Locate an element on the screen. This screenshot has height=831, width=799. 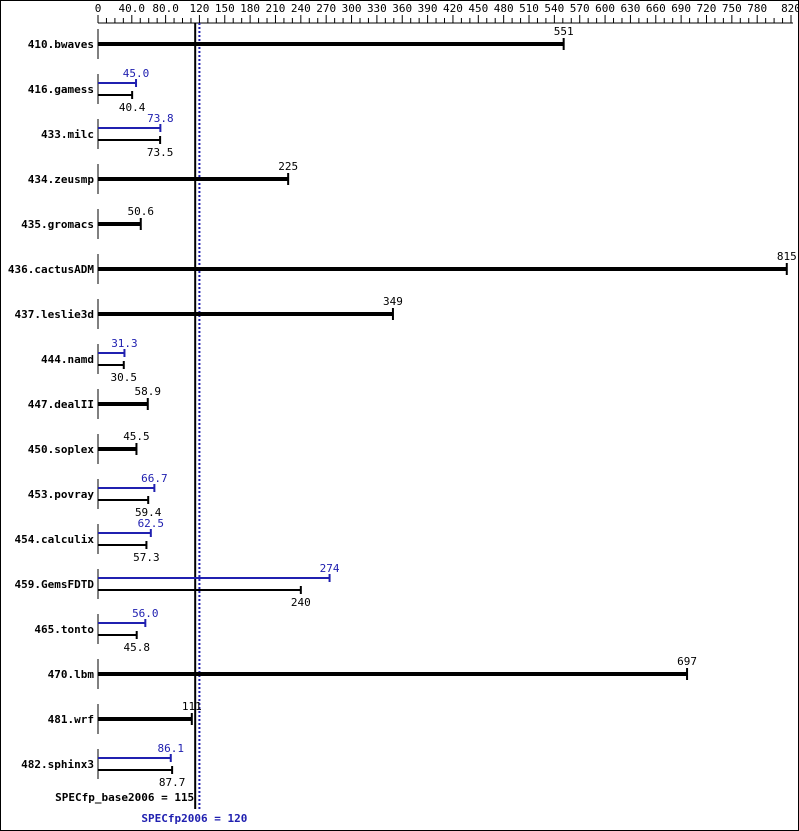
base-value-label: 59.4 is located at coordinates (148, 512).